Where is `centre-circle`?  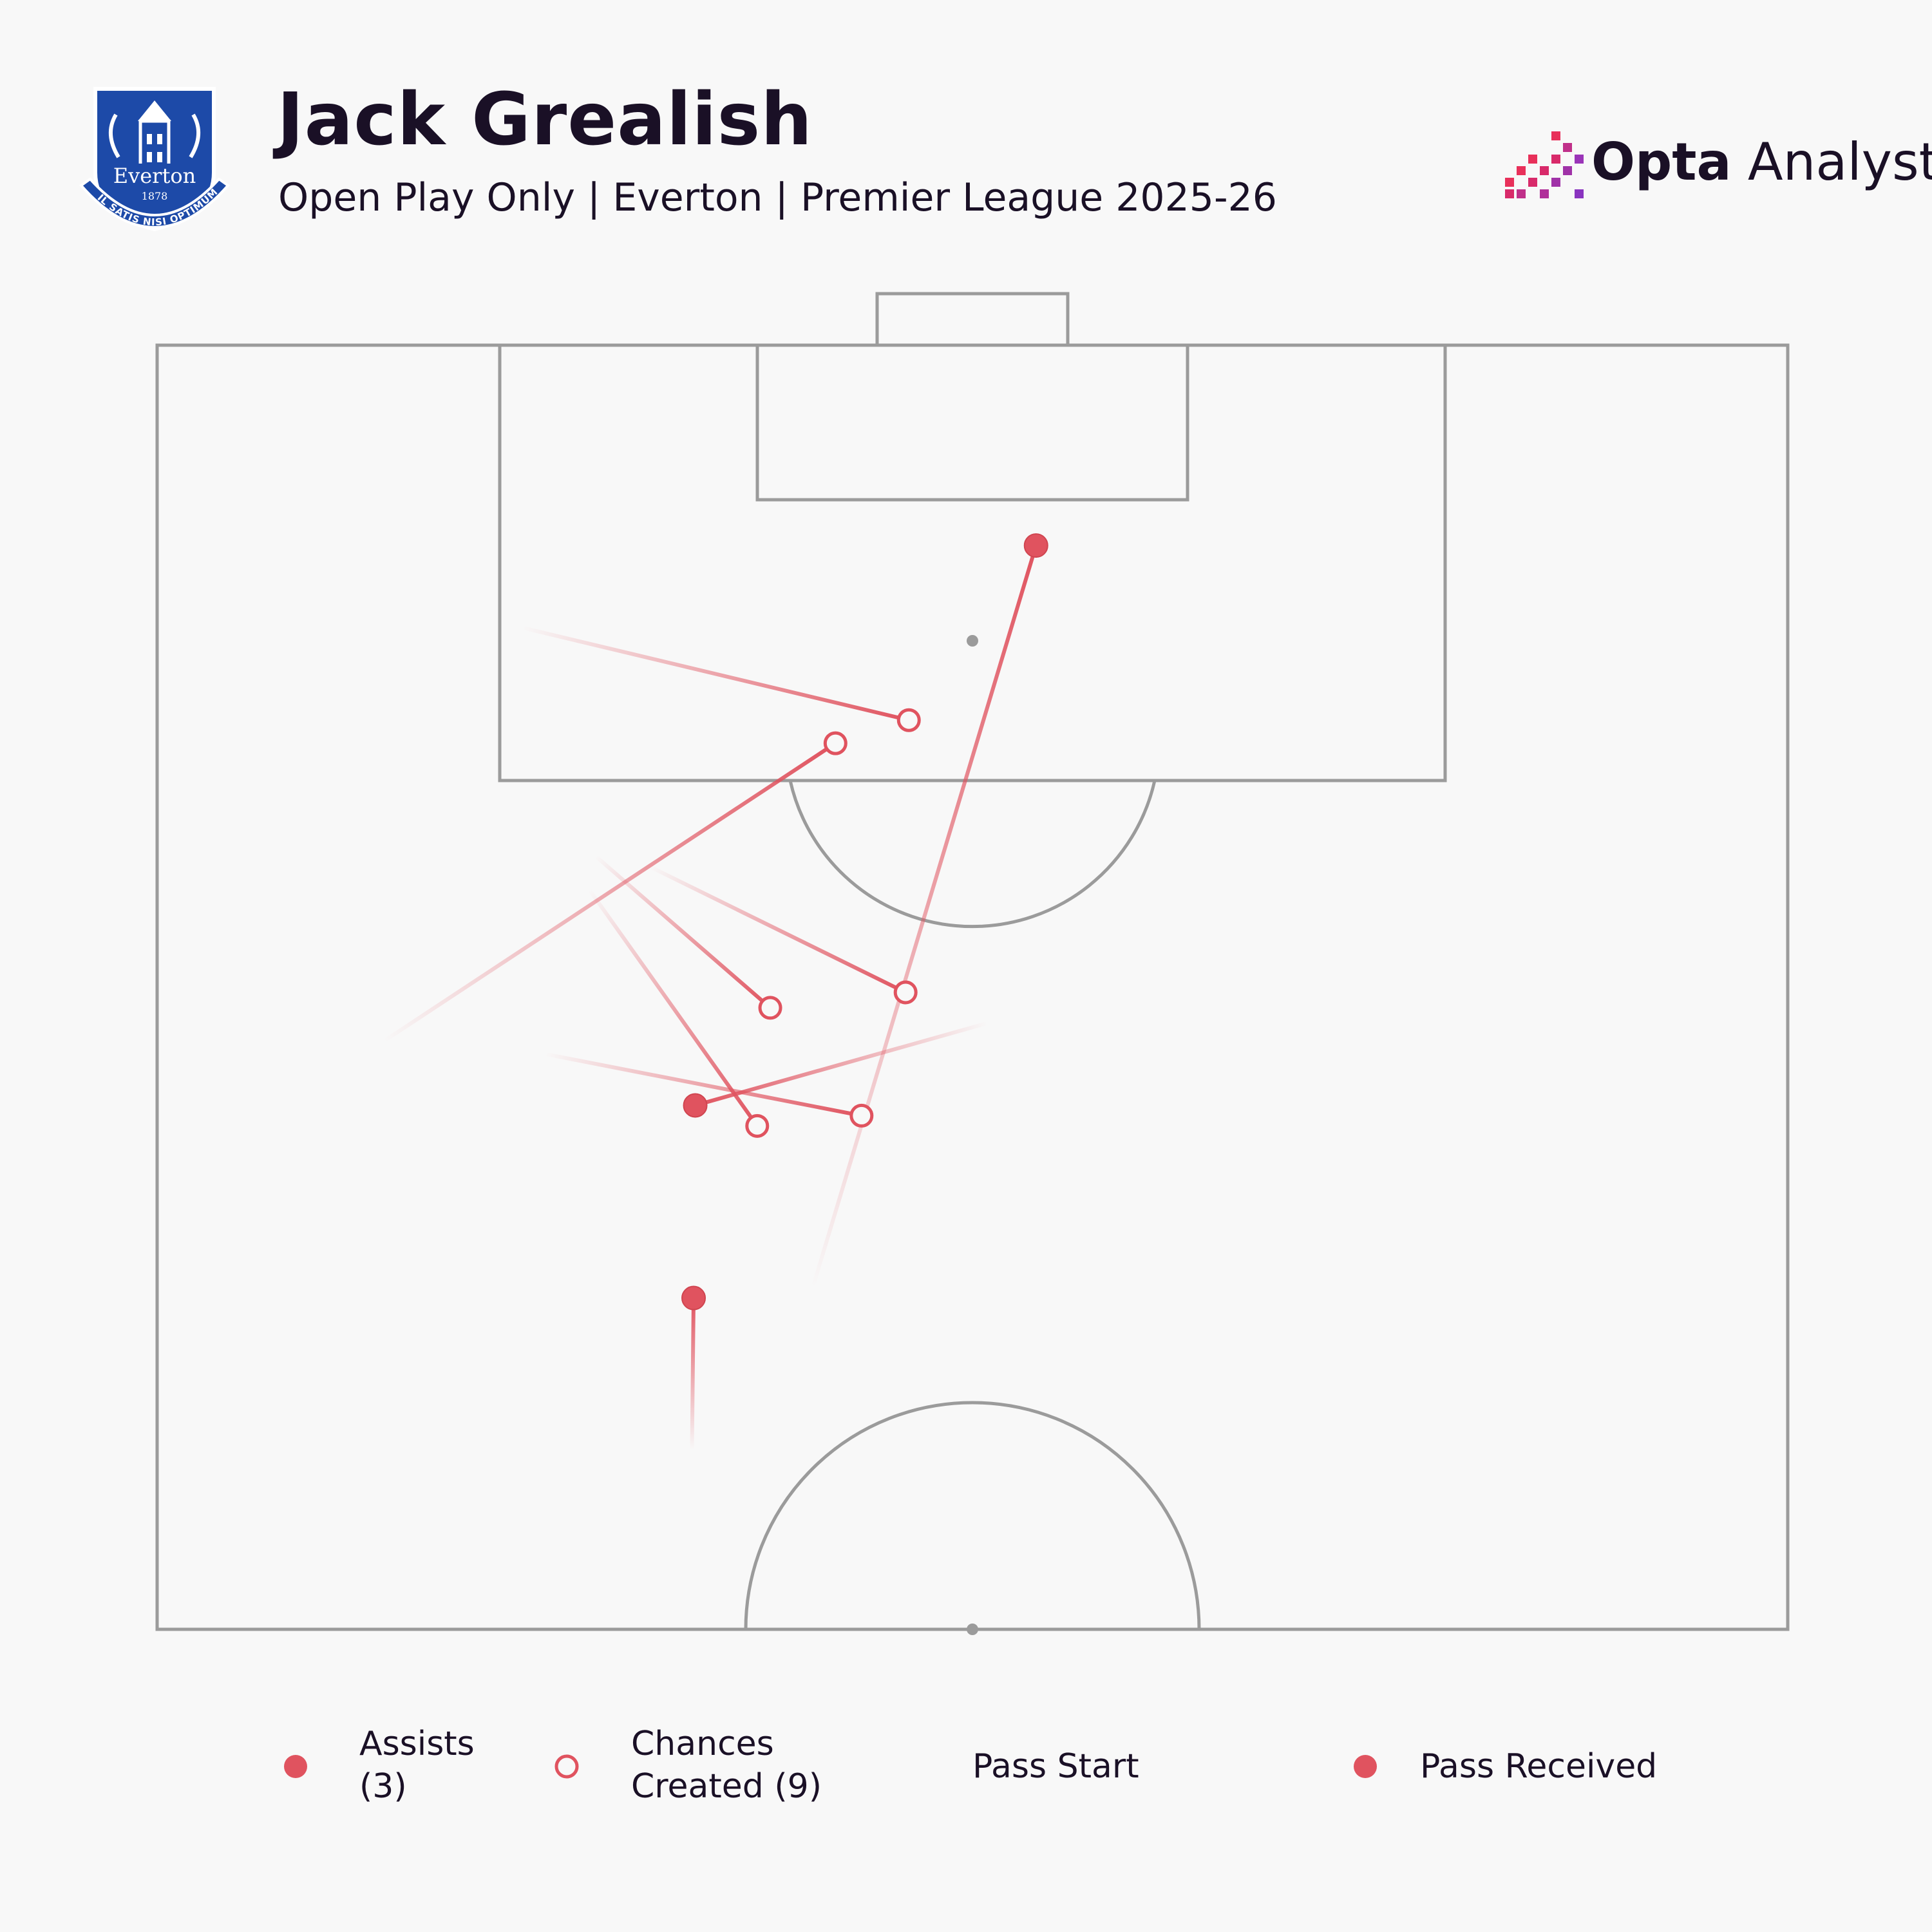 centre-circle is located at coordinates (973, 1515).